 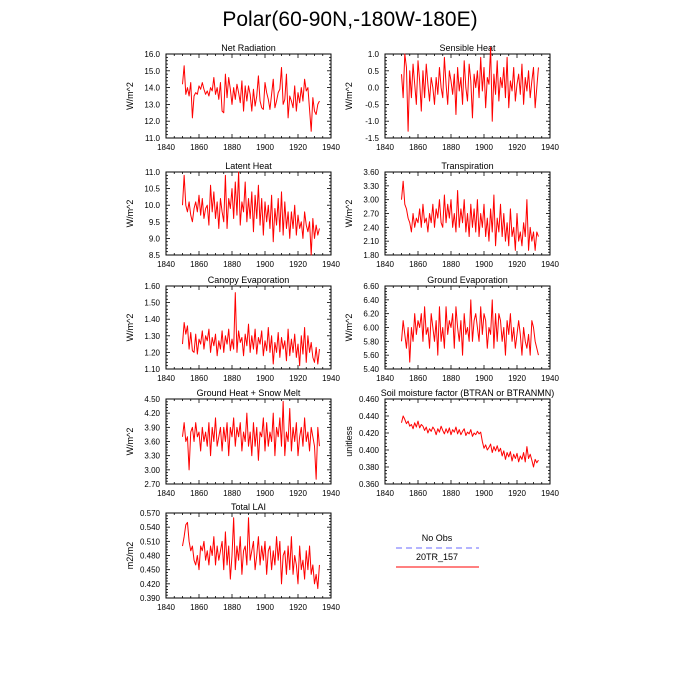 What do you see at coordinates (371, 241) in the screenshot?
I see `y-tick-label: 2.10` at bounding box center [371, 241].